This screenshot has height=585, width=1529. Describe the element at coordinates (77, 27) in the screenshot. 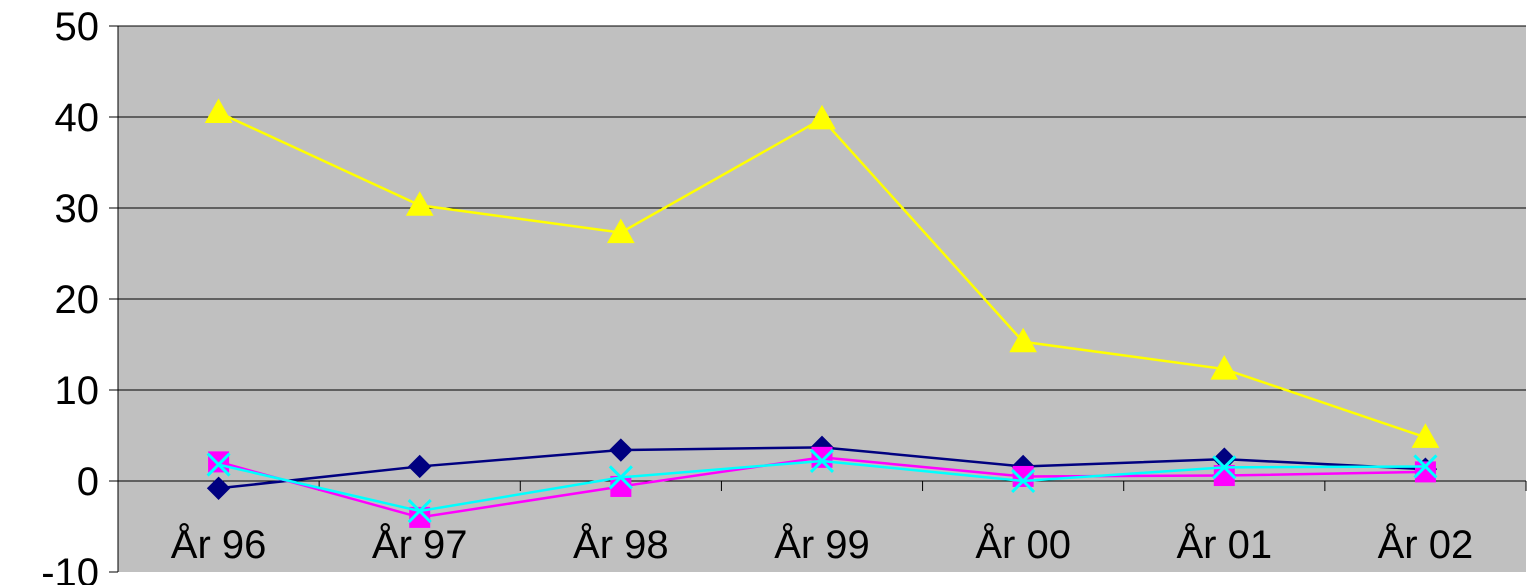

I see `y-tick-label: 50` at that location.